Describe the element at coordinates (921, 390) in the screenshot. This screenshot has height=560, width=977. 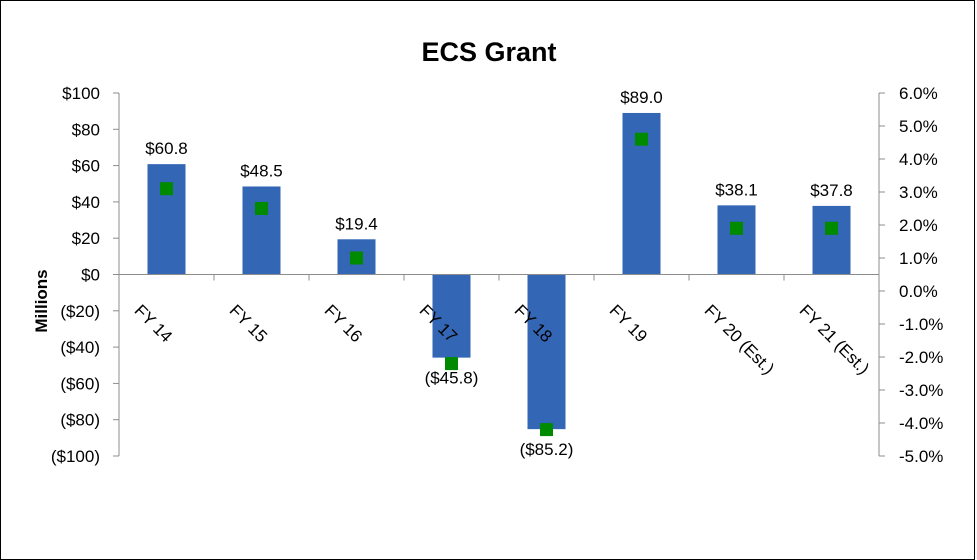
I see `y2-tick-label: -3.0%` at that location.